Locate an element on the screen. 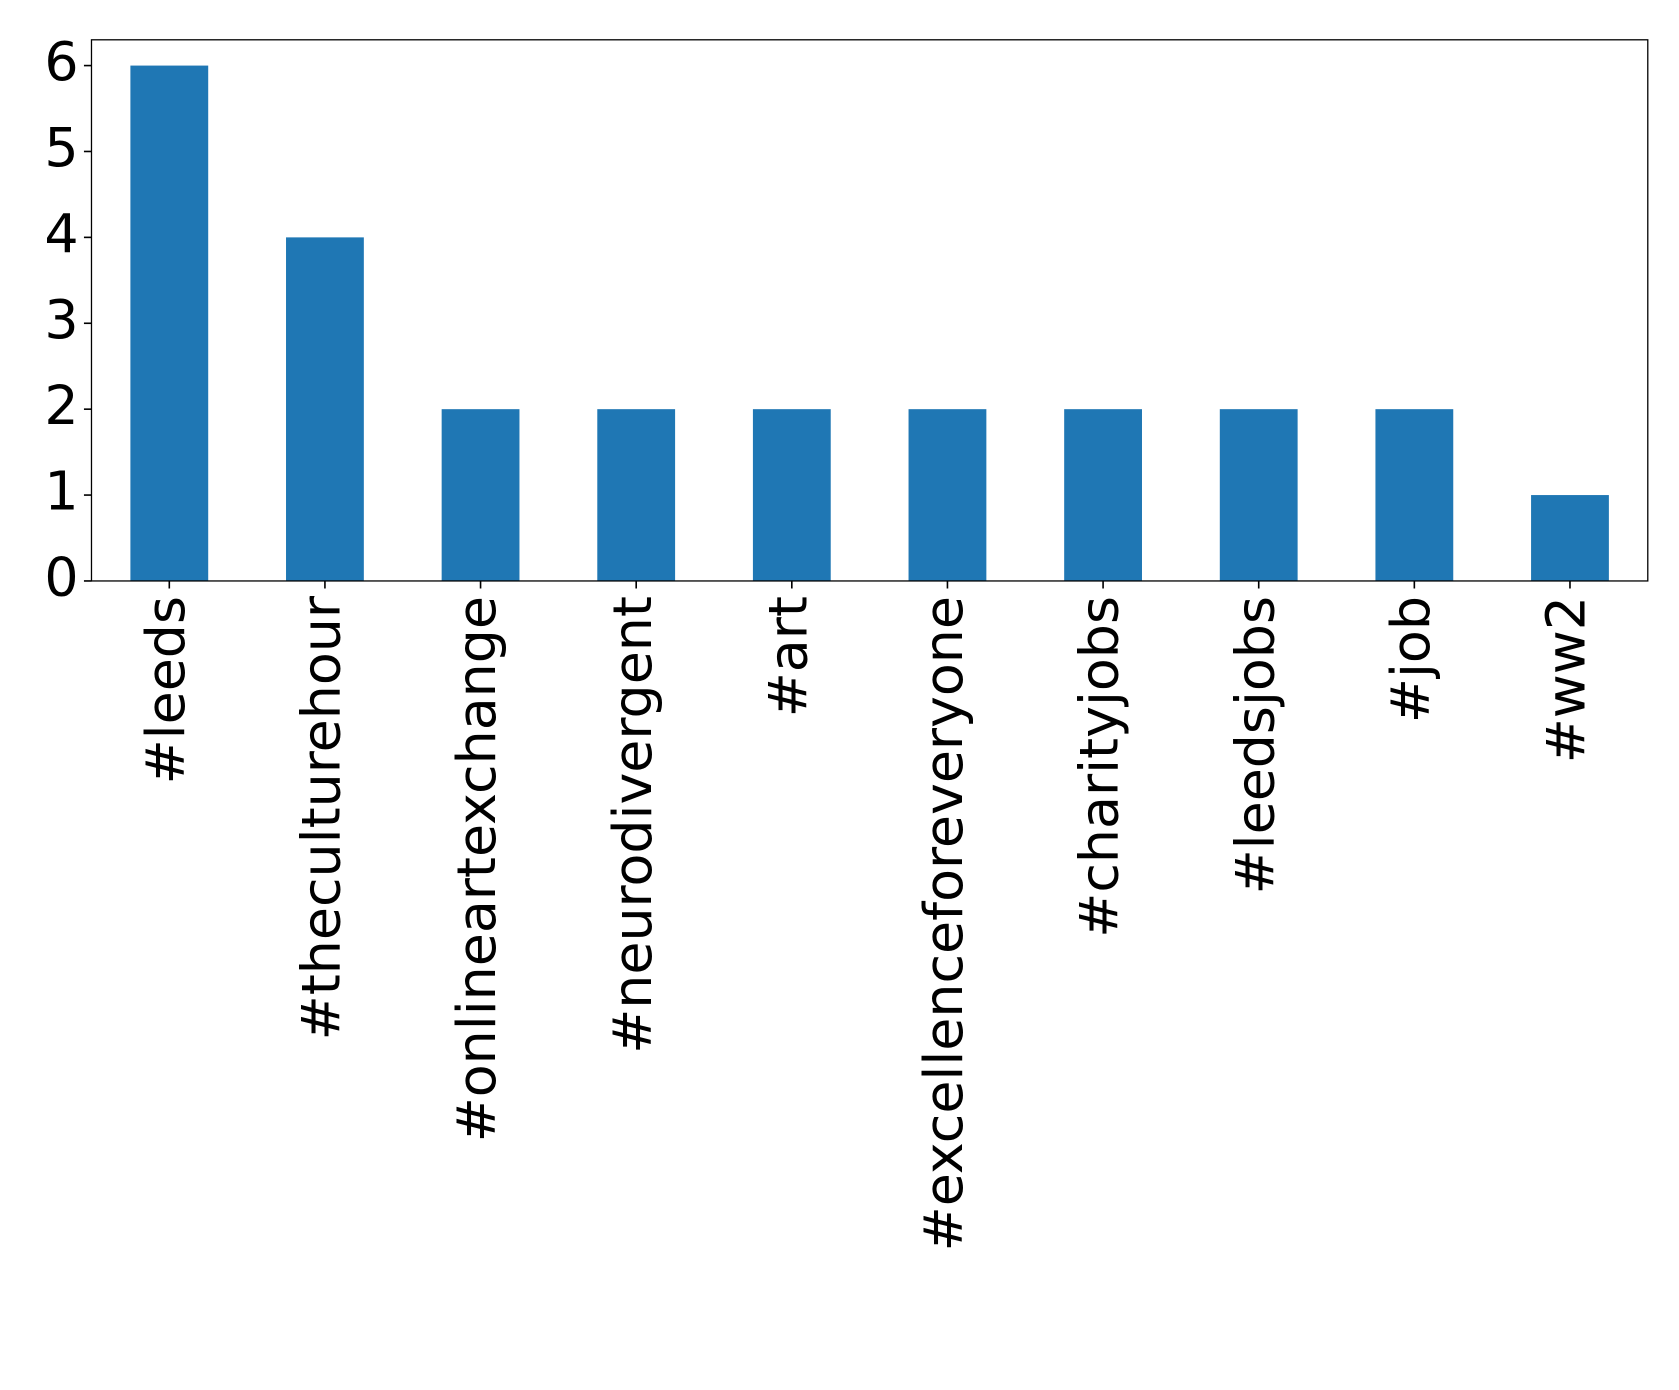 The image size is (1679, 1390). x-tick-label: #leeds is located at coordinates (165, 690).